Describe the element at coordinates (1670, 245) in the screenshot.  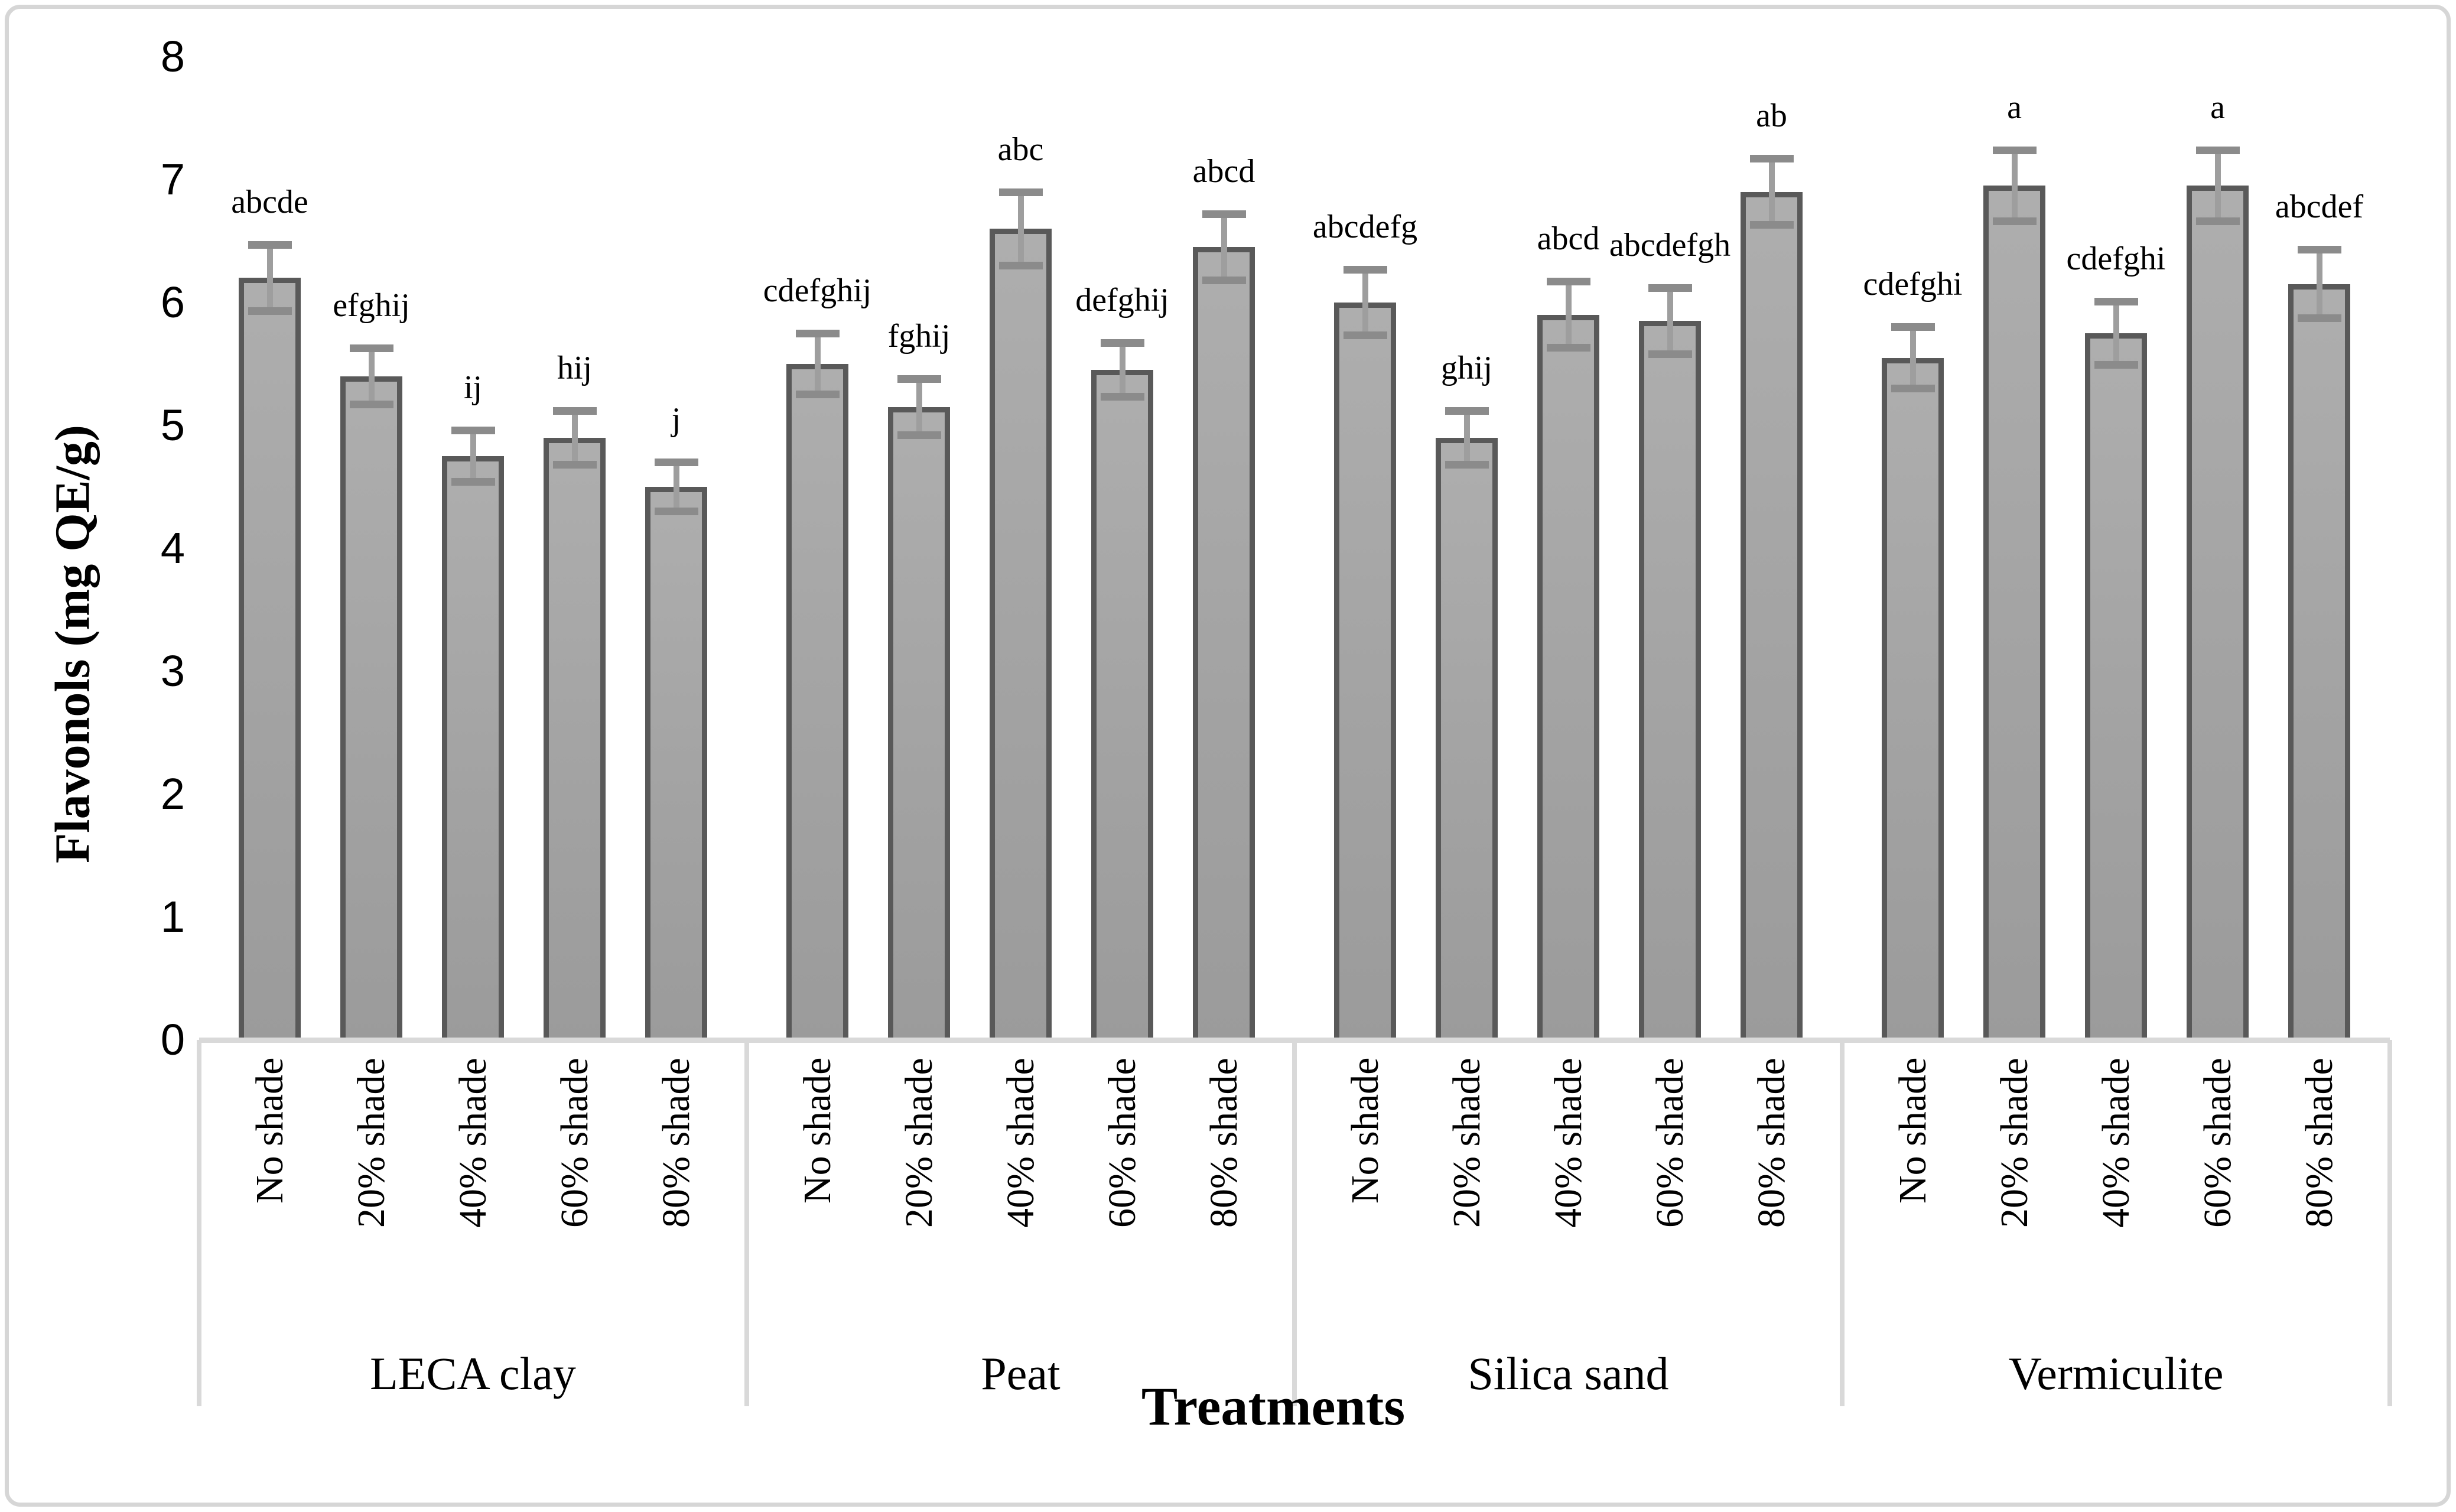
I see `significance-letter: abcdefgh` at that location.